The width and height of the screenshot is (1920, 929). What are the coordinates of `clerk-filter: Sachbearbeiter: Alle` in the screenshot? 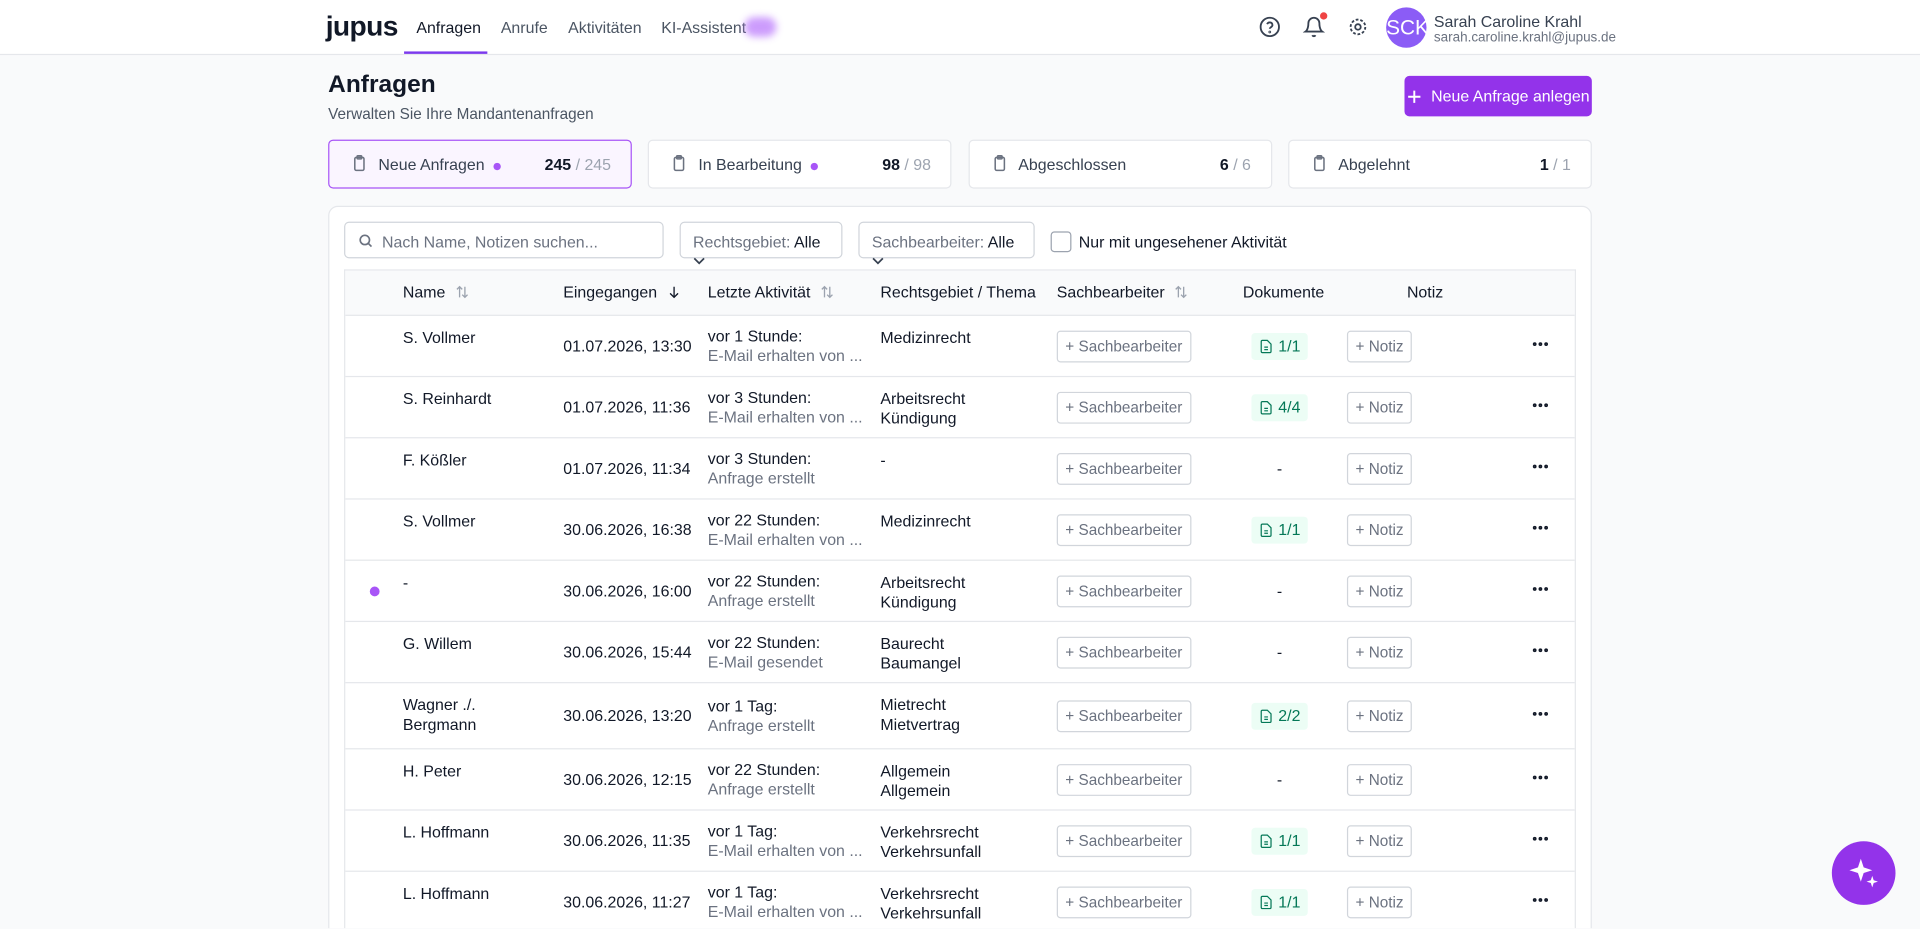 It's located at (946, 243).